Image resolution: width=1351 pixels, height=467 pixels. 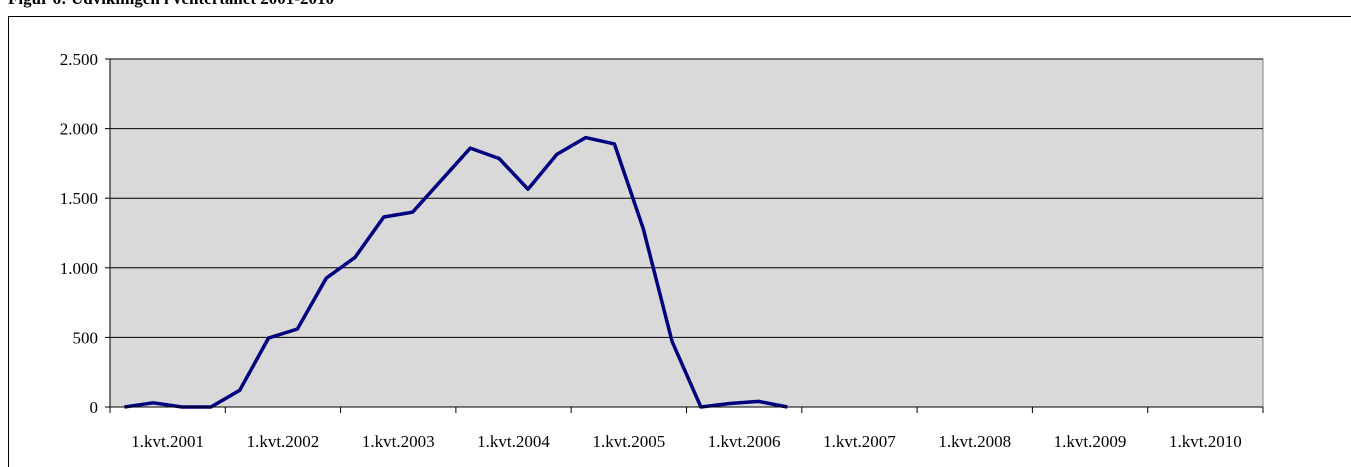 I want to click on x-tick-label: 1.kvt.2005, so click(x=628, y=441).